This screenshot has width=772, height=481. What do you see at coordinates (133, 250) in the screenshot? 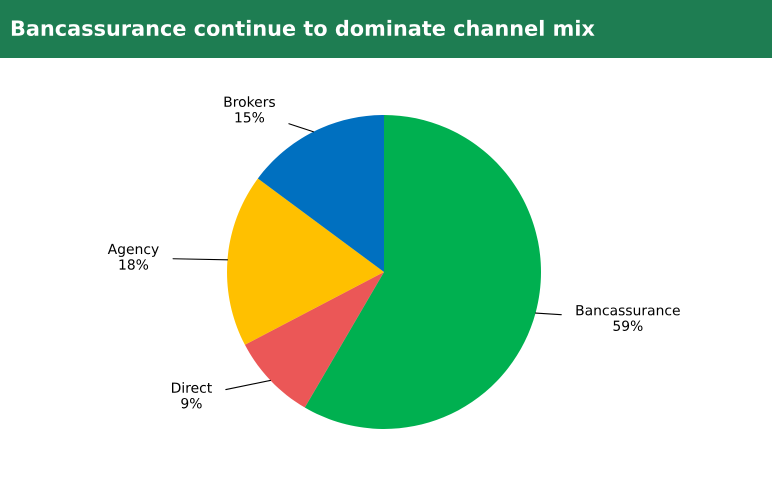
I see `slice-label: Agency` at bounding box center [133, 250].